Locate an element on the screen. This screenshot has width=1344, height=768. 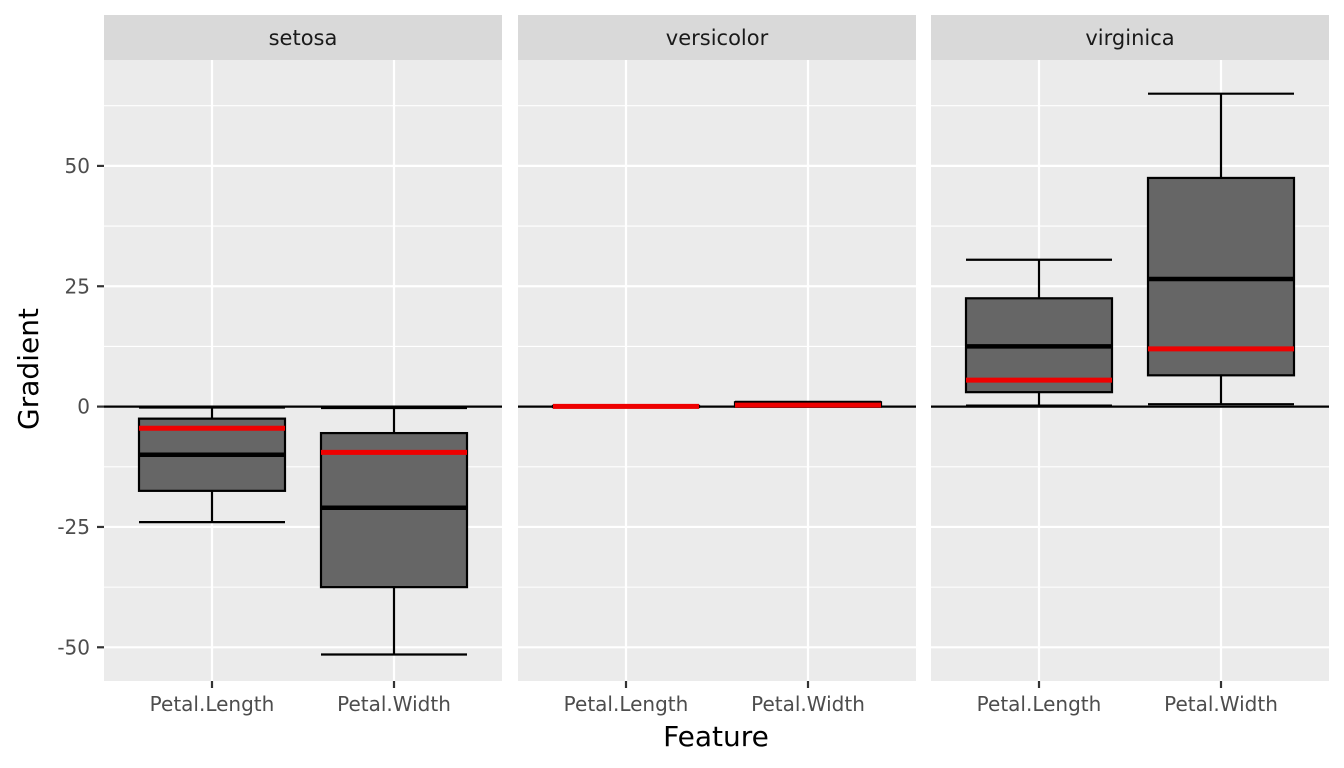
y-tick-label: -50 is located at coordinates (73, 647).